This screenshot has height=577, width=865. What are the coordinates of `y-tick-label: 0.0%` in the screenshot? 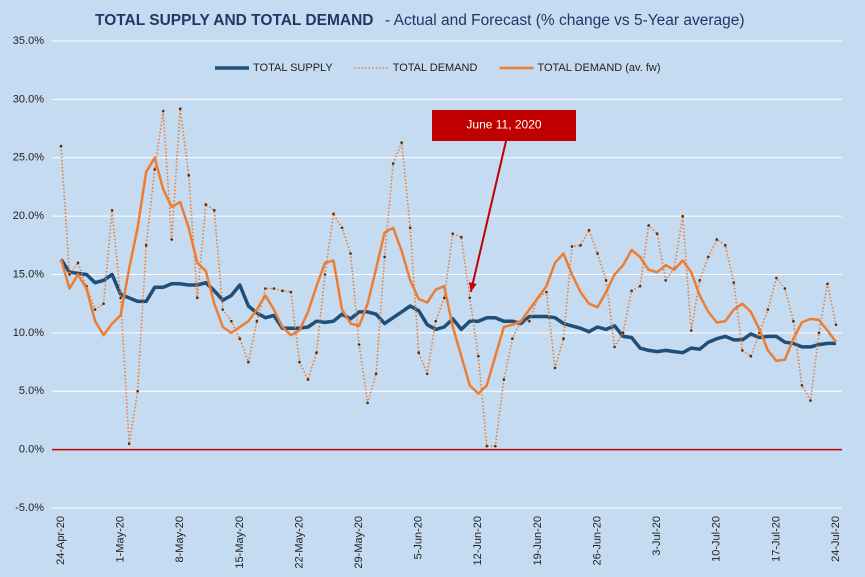 It's located at (31, 450).